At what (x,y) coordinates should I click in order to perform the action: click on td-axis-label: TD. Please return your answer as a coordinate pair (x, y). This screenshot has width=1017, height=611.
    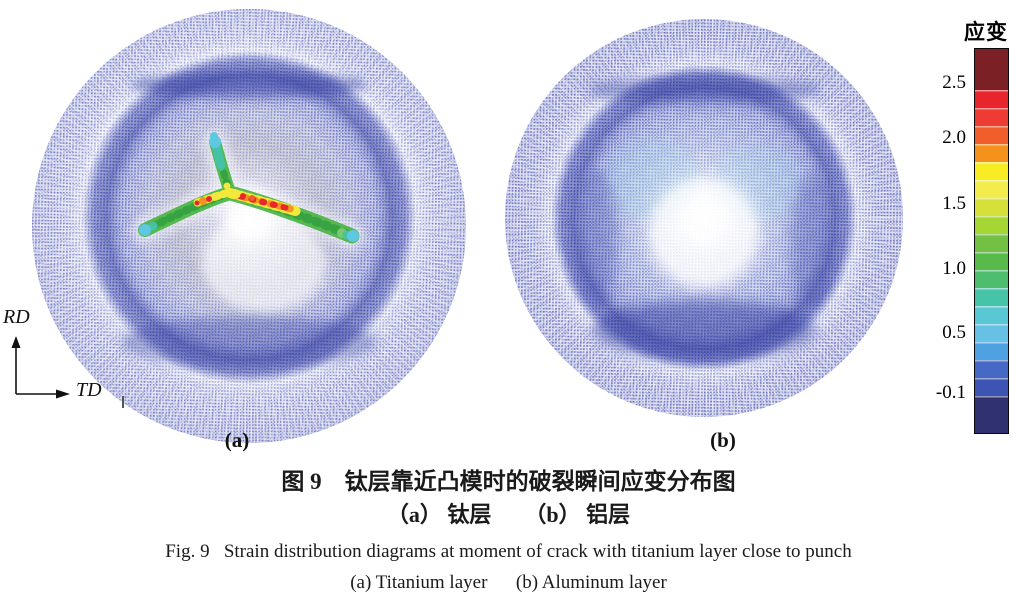
    Looking at the image, I should click on (89, 390).